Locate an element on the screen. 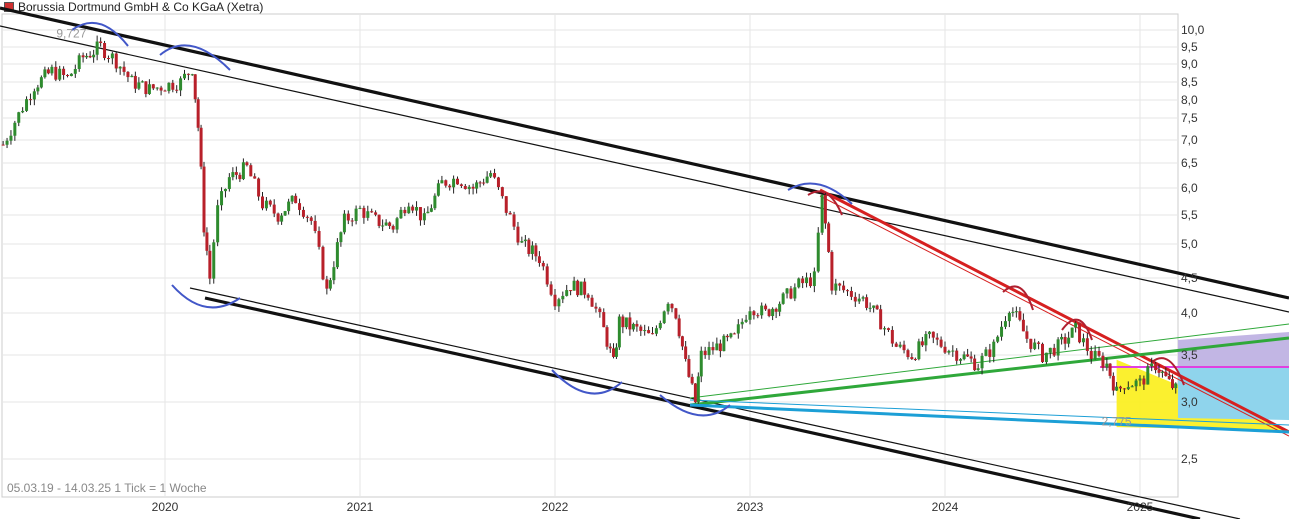 This screenshot has width=1289, height=519. y-tick-label: 5,0 is located at coordinates (1189, 244).